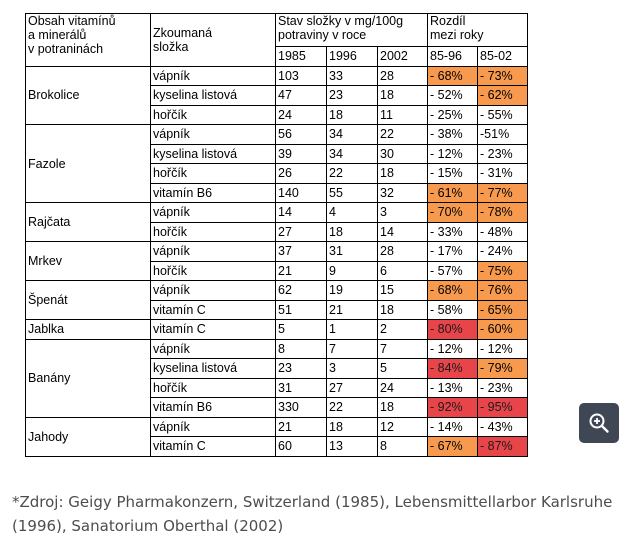 This screenshot has height=551, width=633. Describe the element at coordinates (352, 446) in the screenshot. I see `value-1996-cell: 13` at that location.